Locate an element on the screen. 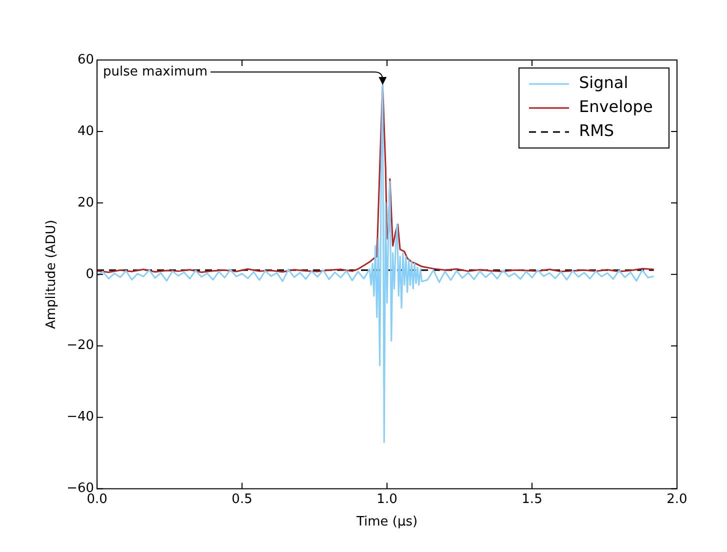 This screenshot has height=552, width=727. legend-label: Signal is located at coordinates (603, 82).